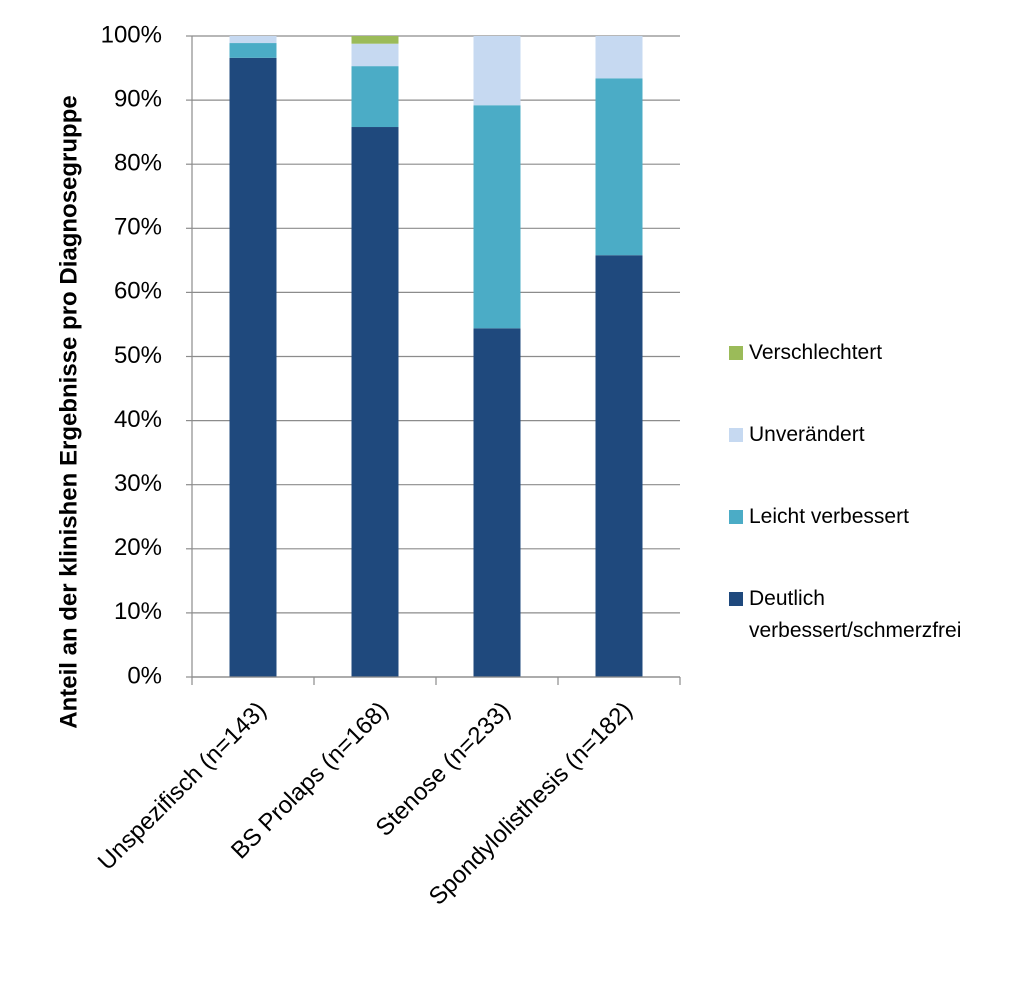  What do you see at coordinates (138, 419) in the screenshot?
I see `y-tick-label: 40%` at bounding box center [138, 419].